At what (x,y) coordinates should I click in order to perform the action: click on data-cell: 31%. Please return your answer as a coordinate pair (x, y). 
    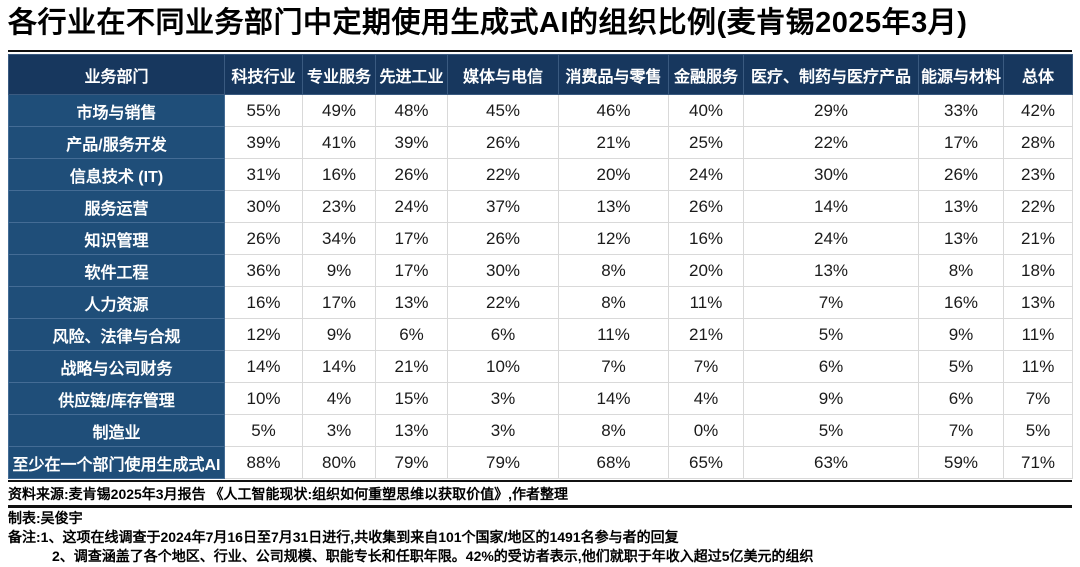
    Looking at the image, I should click on (263, 175).